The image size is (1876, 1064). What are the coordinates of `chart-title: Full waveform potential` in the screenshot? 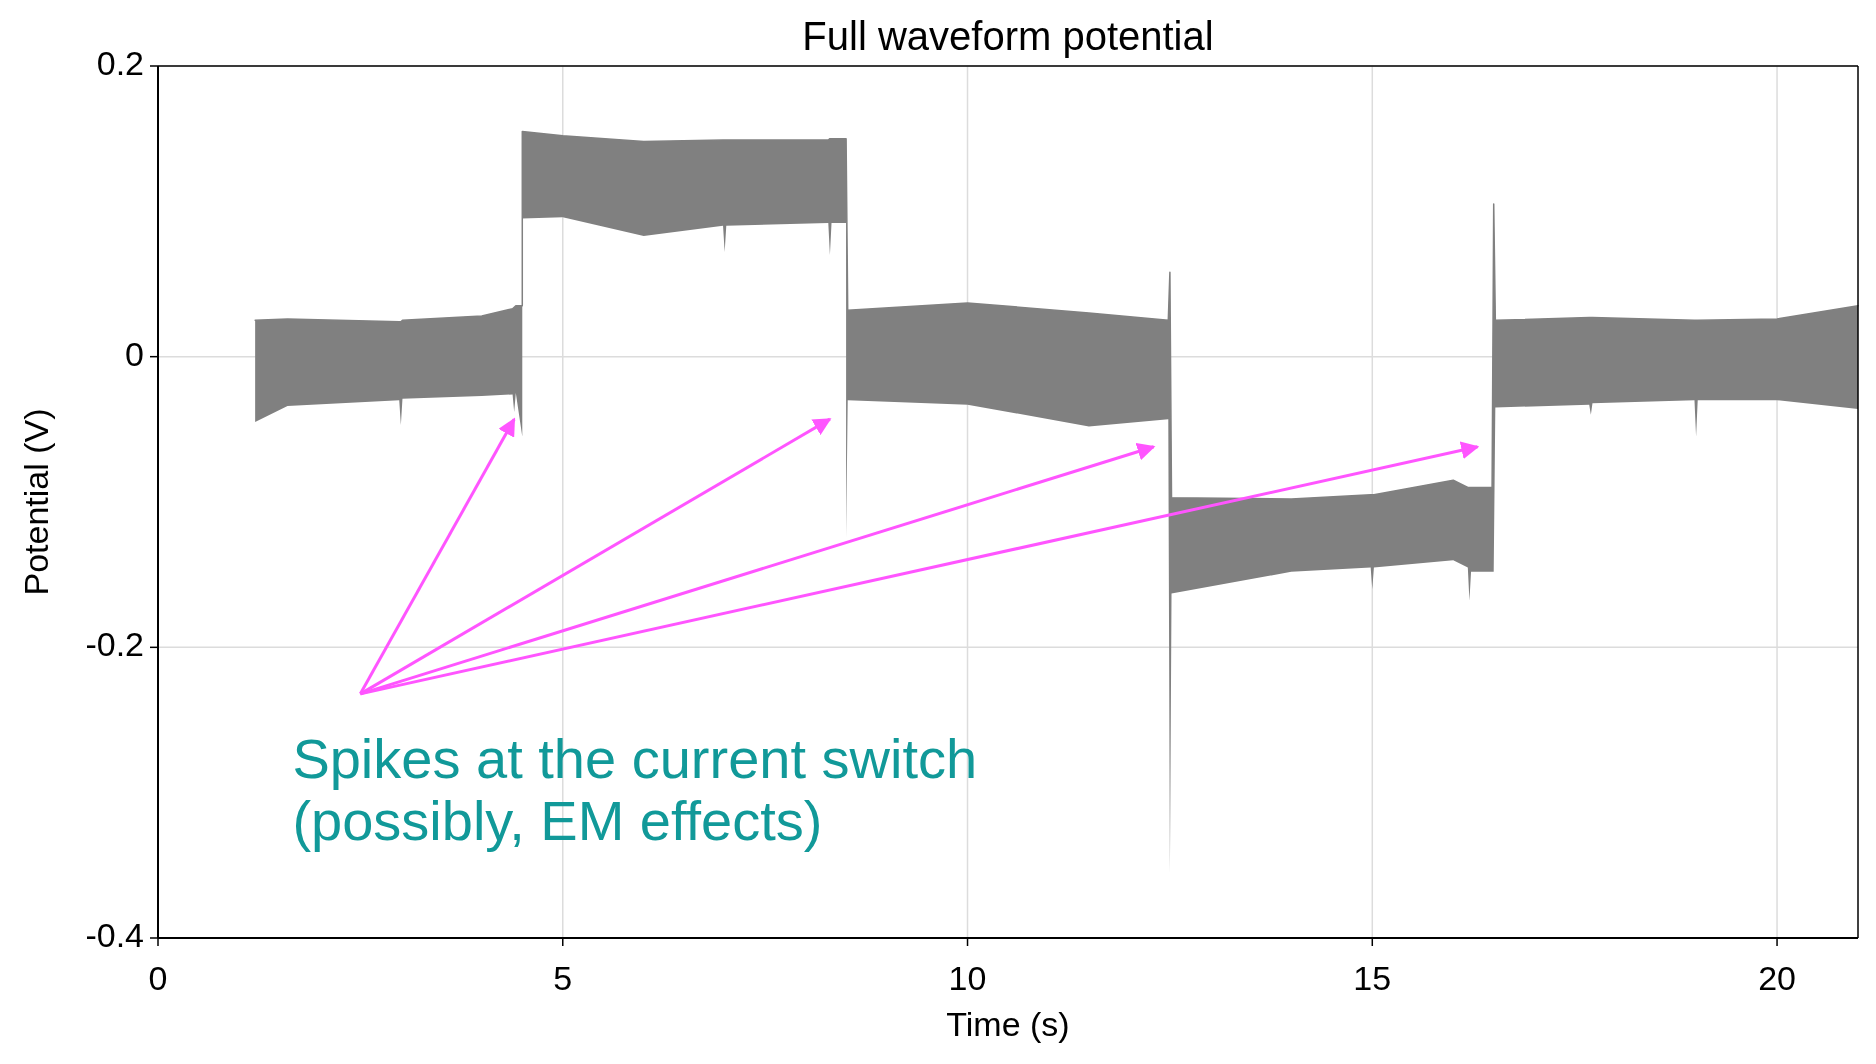 It's located at (1008, 36).